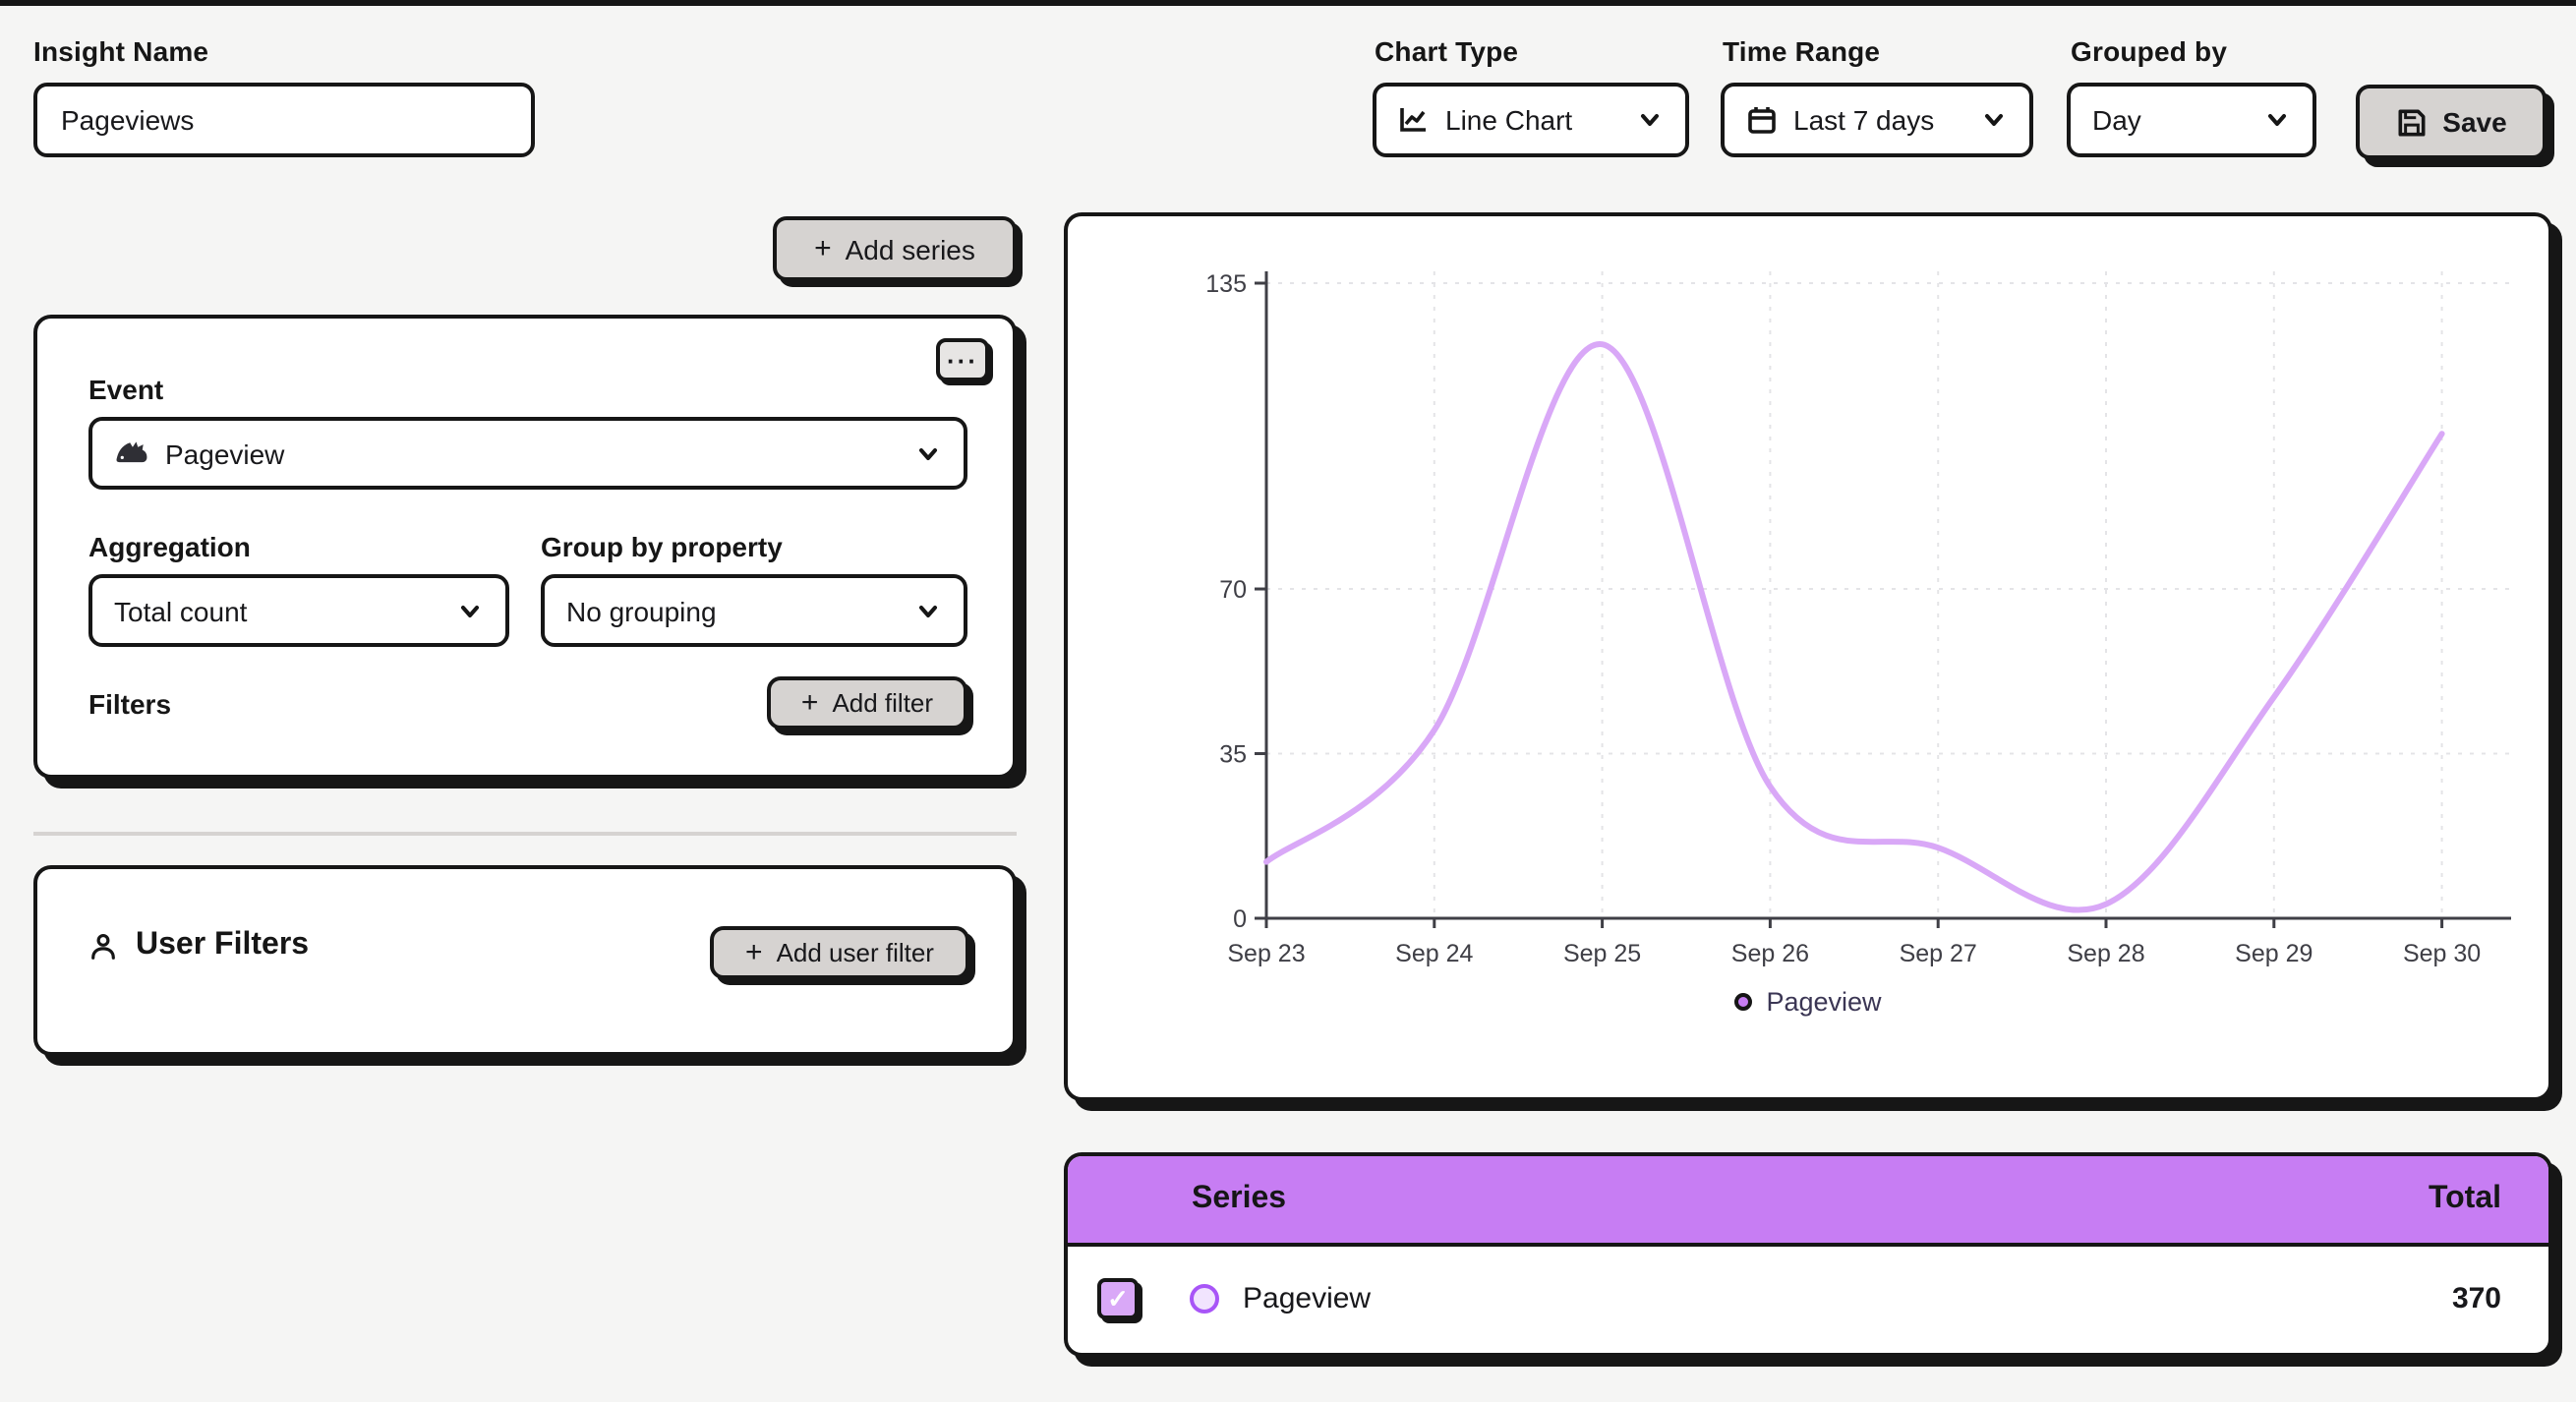  What do you see at coordinates (2116, 120) in the screenshot?
I see `grouped-by-value: Day` at bounding box center [2116, 120].